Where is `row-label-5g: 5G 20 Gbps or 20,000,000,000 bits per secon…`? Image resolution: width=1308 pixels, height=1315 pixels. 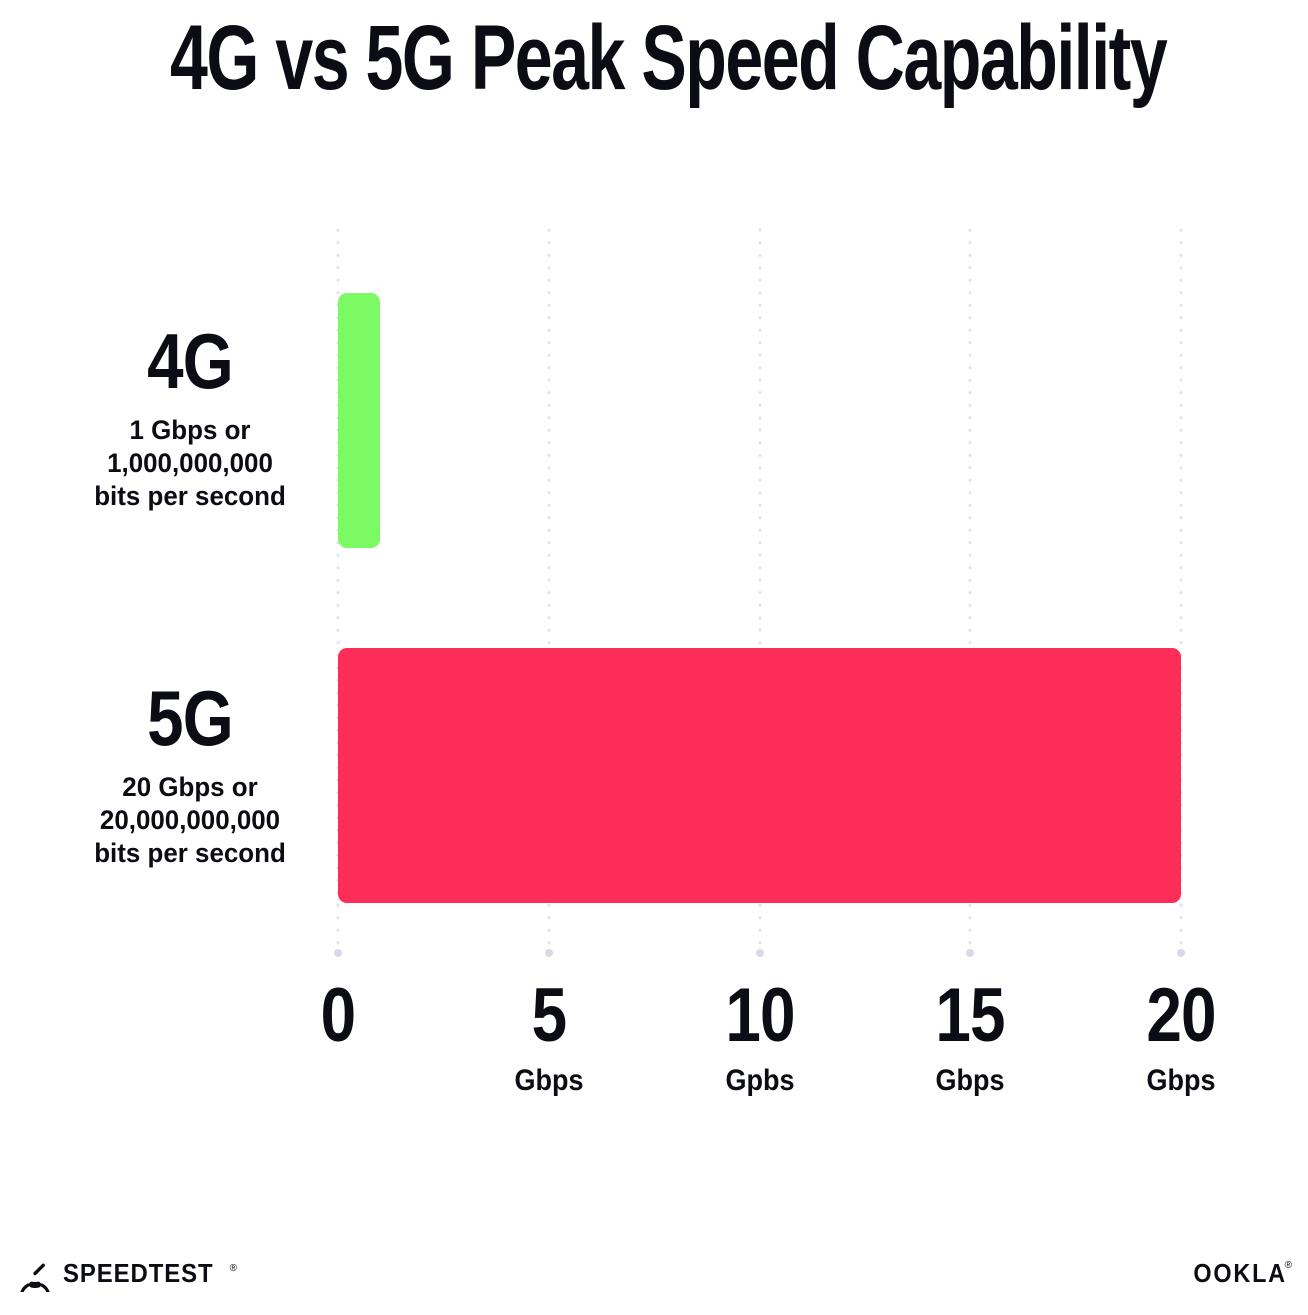
row-label-5g: 5G 20 Gbps or 20,000,000,000 bits per secon… is located at coordinates (190, 774).